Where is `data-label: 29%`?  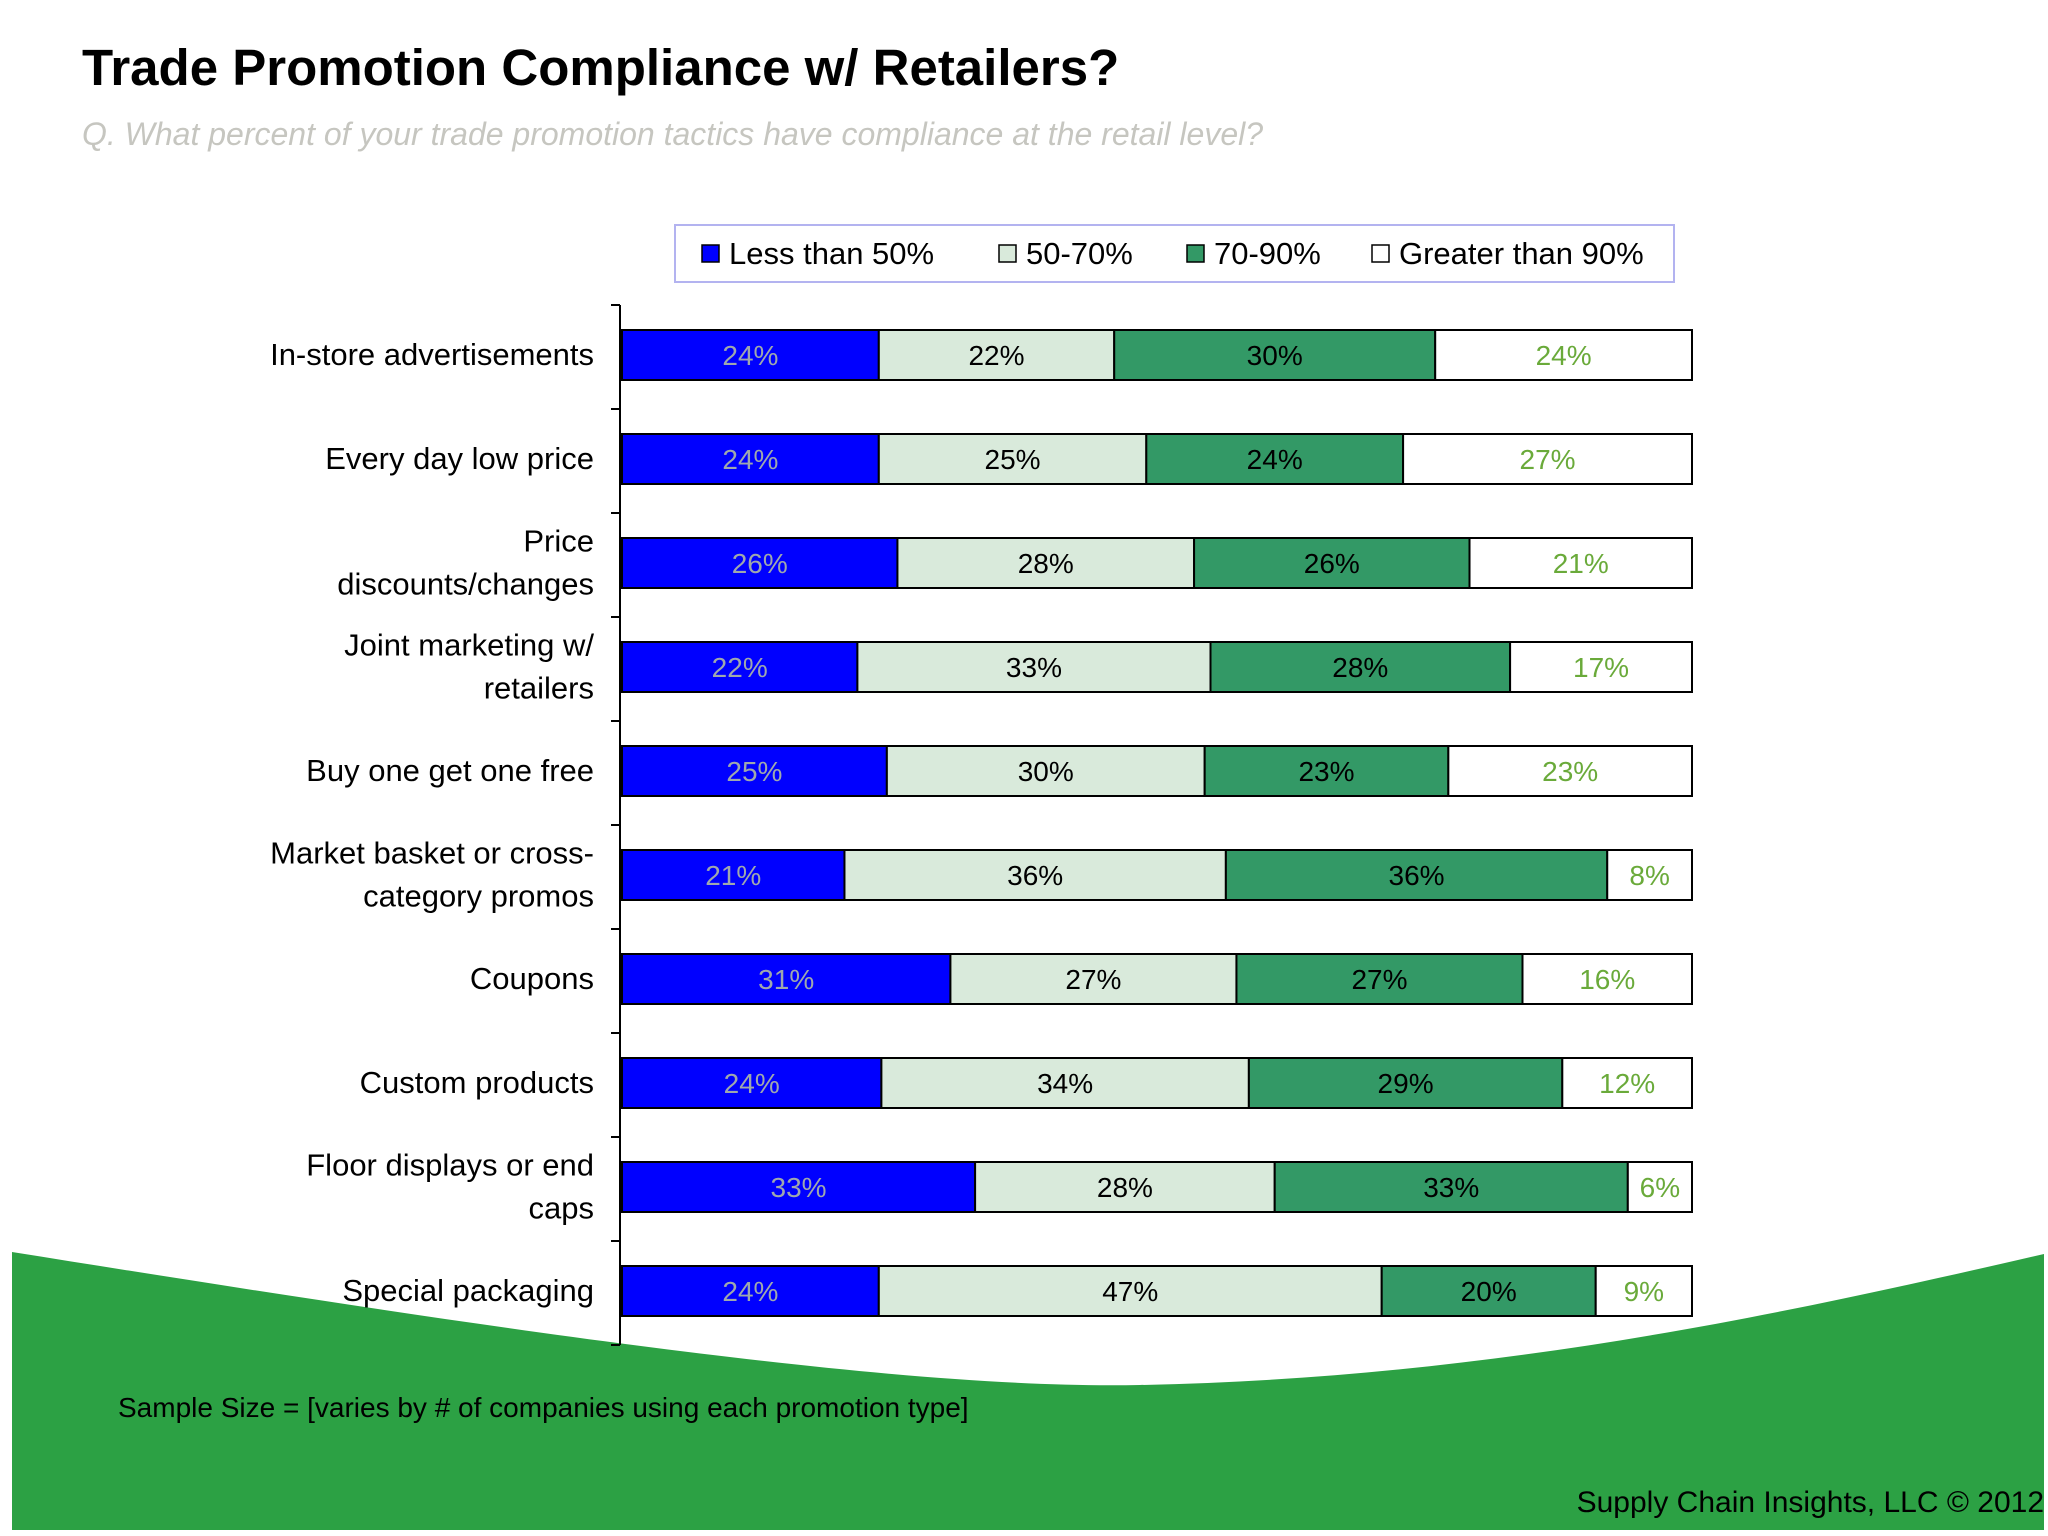 data-label: 29% is located at coordinates (1406, 1083).